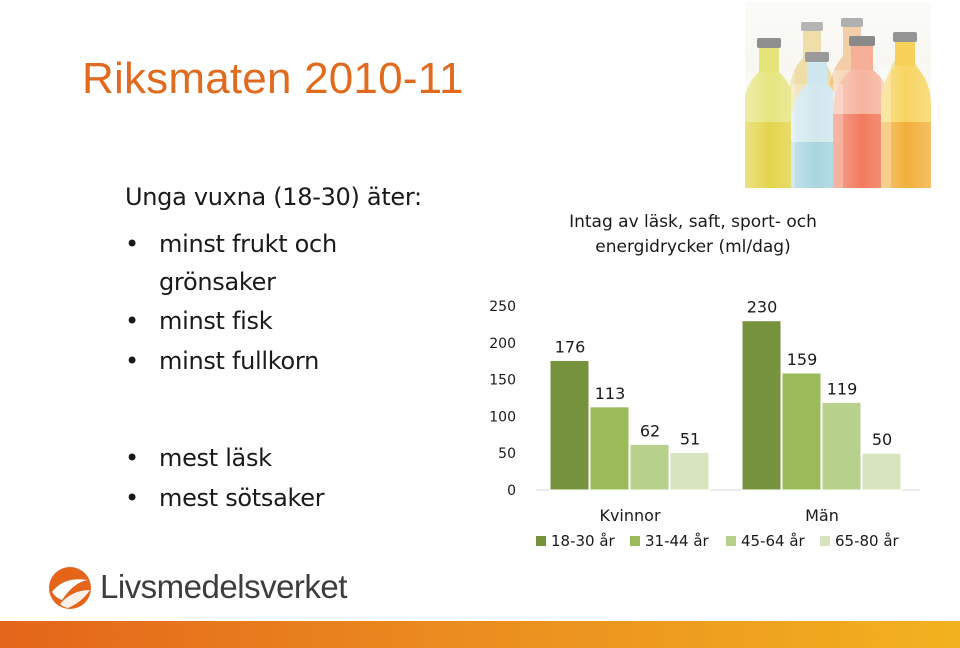 The height and width of the screenshot is (648, 960). What do you see at coordinates (761, 405) in the screenshot?
I see `bar-18-30-år-män` at bounding box center [761, 405].